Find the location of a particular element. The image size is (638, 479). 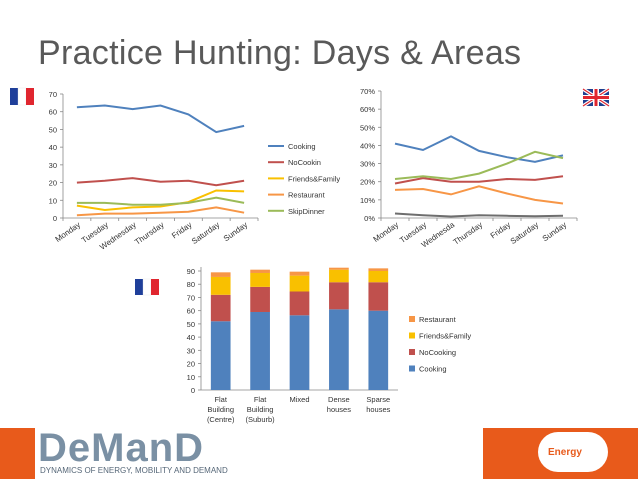

y-tick-label: 80 is located at coordinates (191, 284).